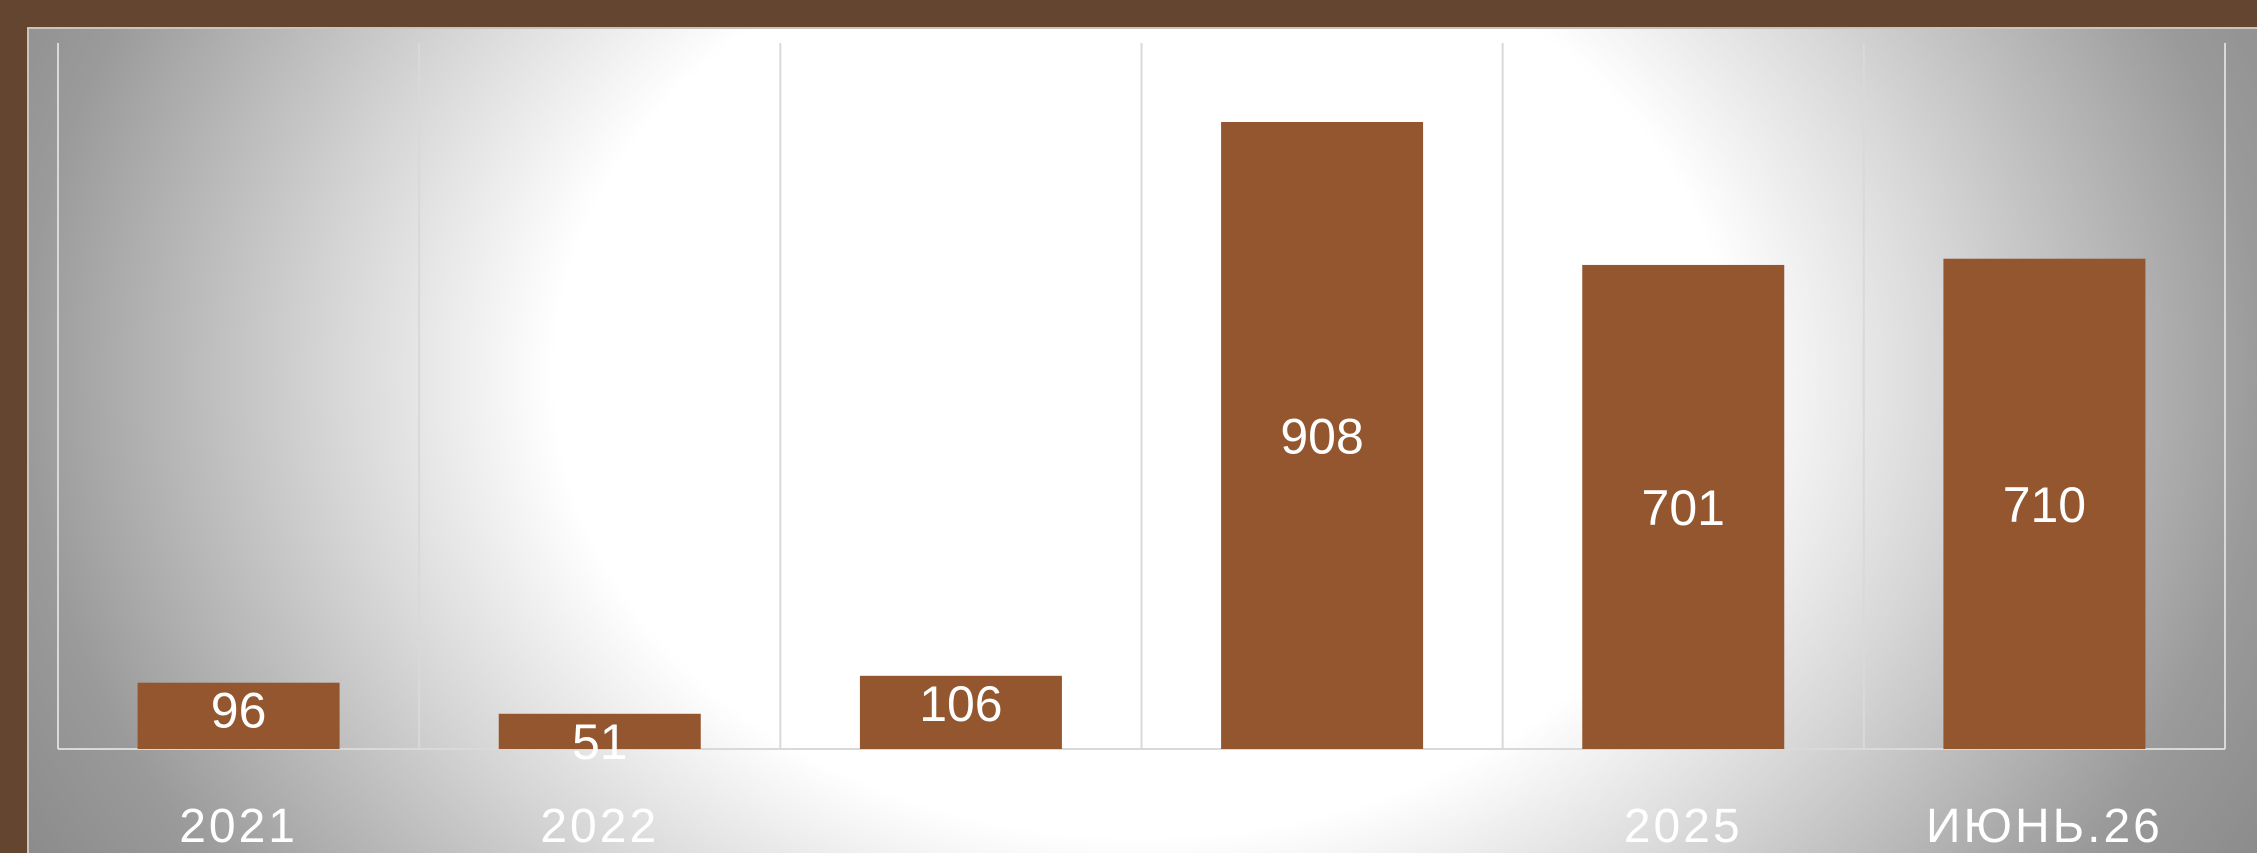 The height and width of the screenshot is (853, 2257). I want to click on category-label: ИЮНЬ.26, so click(2044, 826).